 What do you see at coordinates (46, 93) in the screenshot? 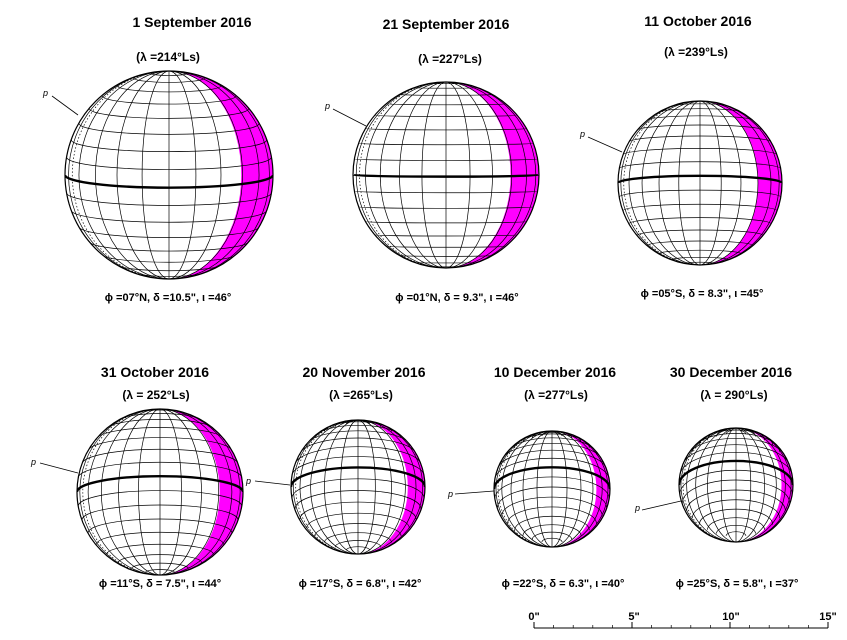
I see `panel-1-p-label: p` at bounding box center [46, 93].